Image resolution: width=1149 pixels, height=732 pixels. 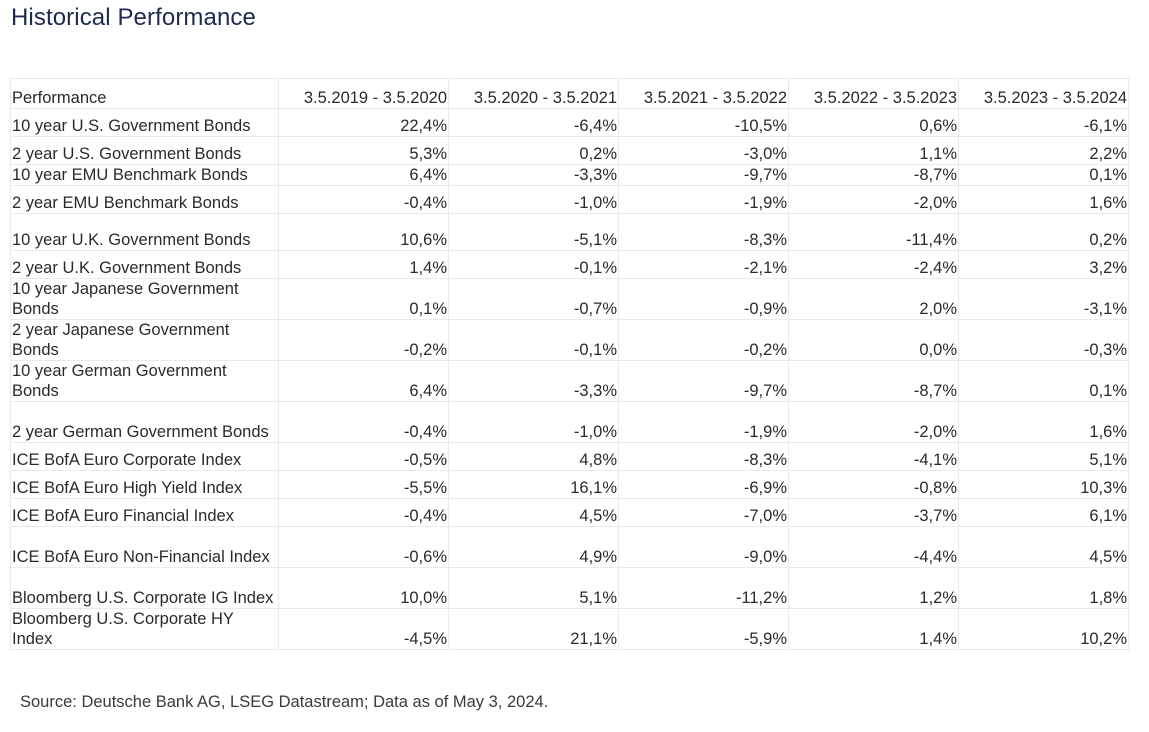 I want to click on value-cell: 10,6%, so click(x=363, y=232).